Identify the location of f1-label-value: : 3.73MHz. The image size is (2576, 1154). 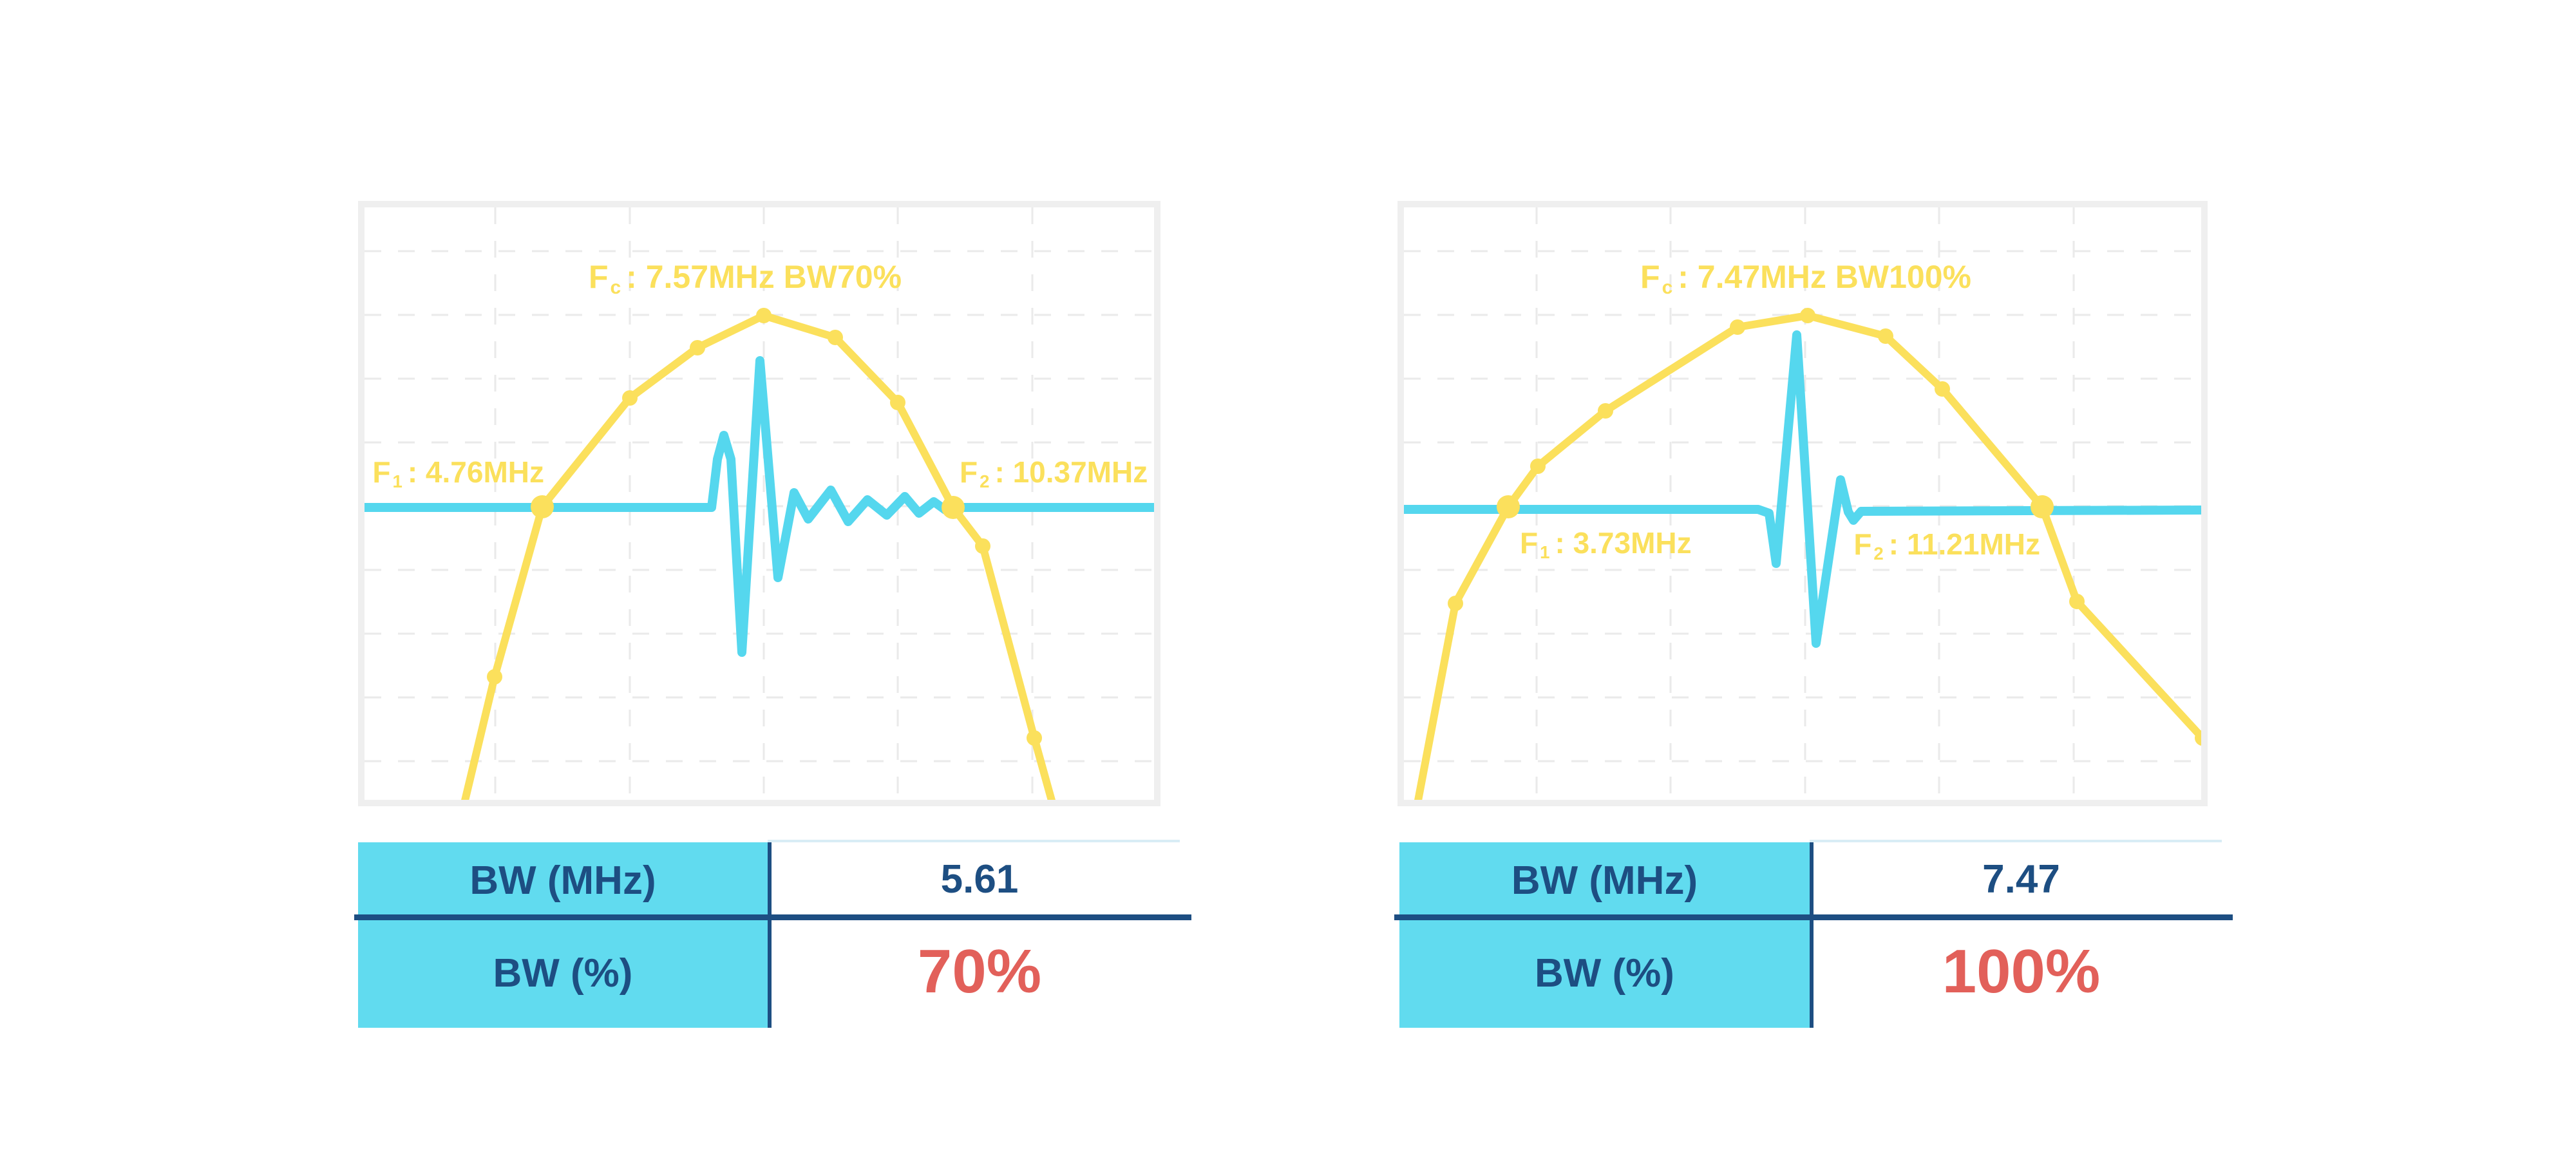
(1624, 543).